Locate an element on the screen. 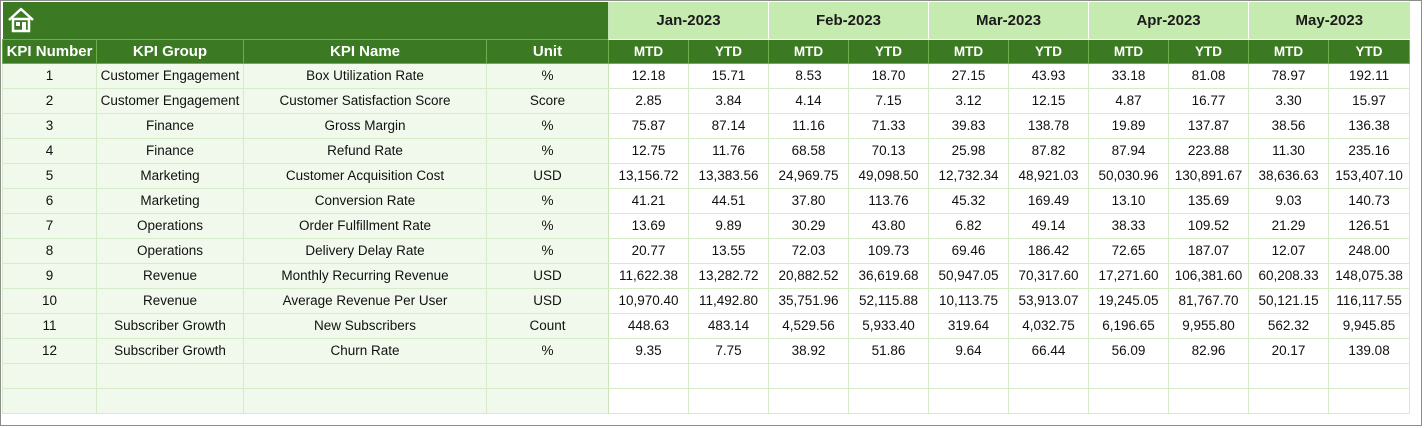  cell-kpi-group: Operations is located at coordinates (170, 225).